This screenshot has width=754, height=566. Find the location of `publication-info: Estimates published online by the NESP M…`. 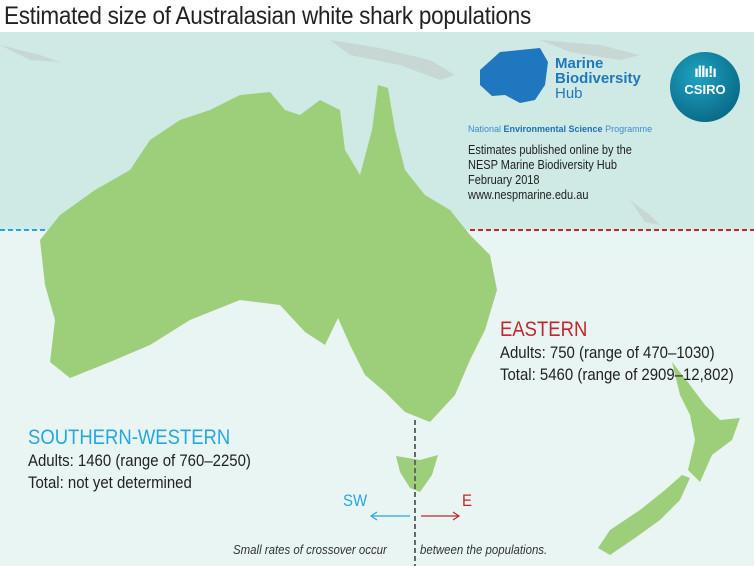

publication-info: Estimates published online by the NESP M… is located at coordinates (550, 173).